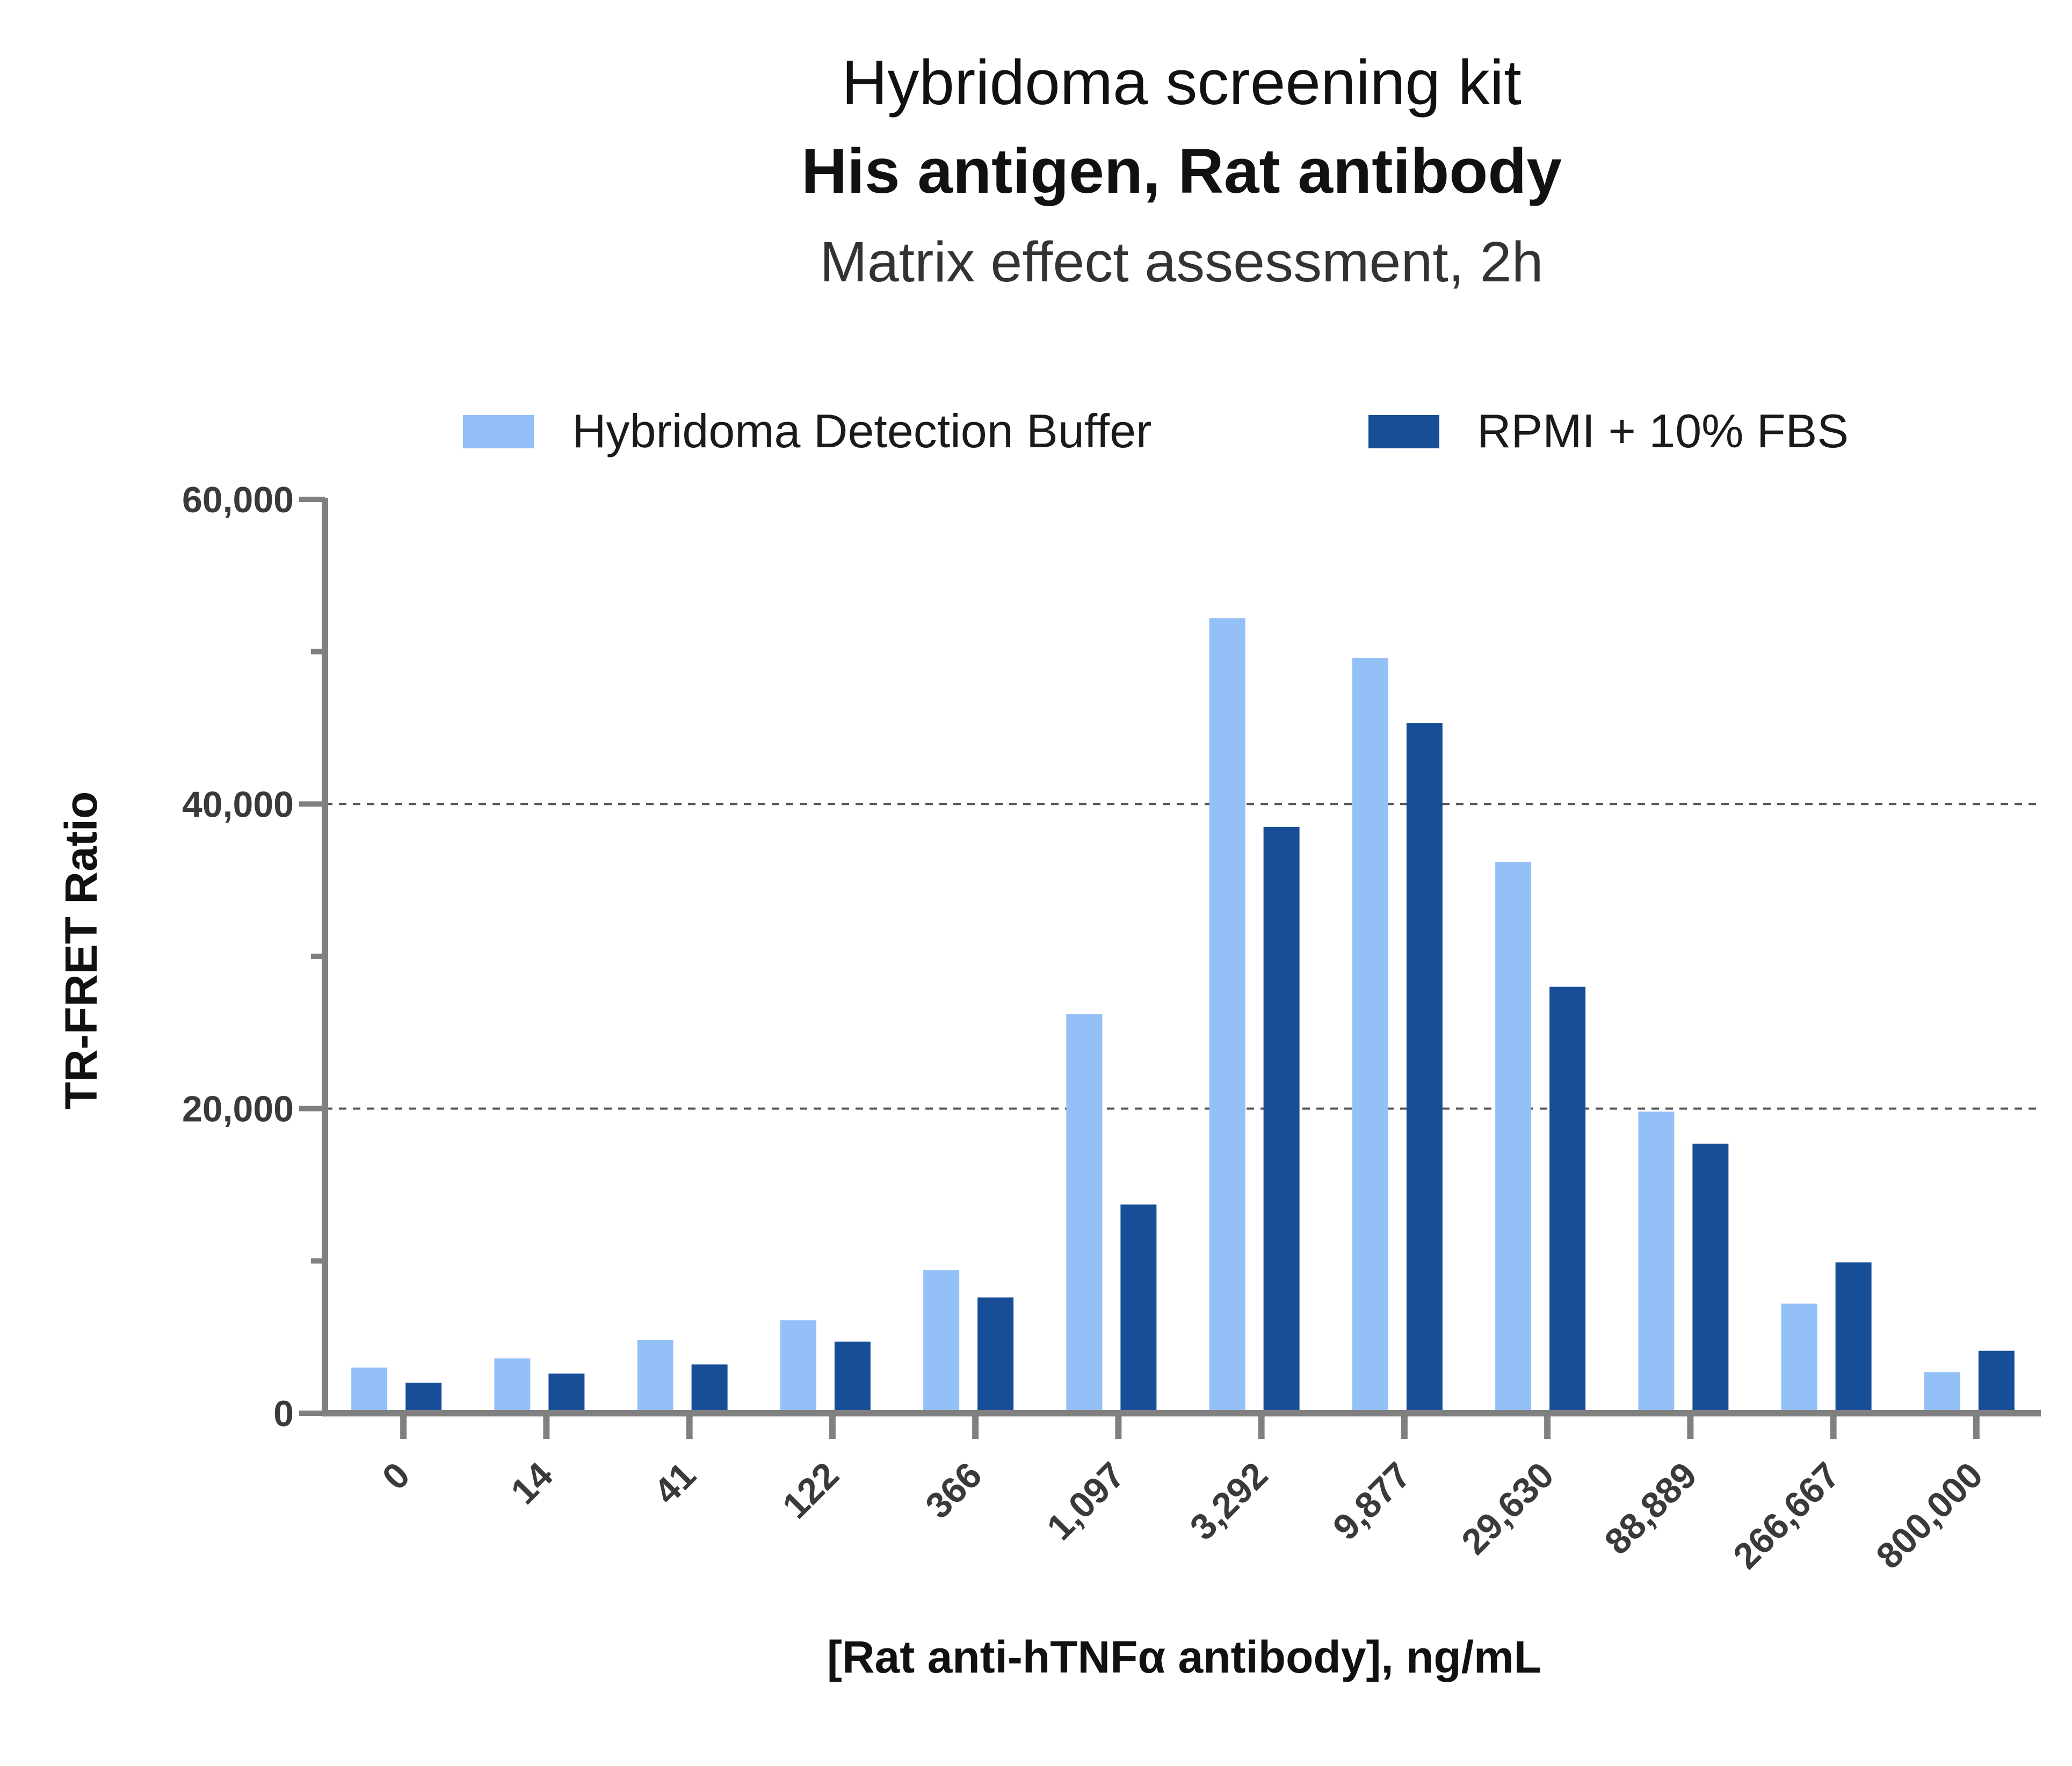 The height and width of the screenshot is (1766, 2072). I want to click on chart-caption: Matrix effect assessment, 2h, so click(1182, 262).